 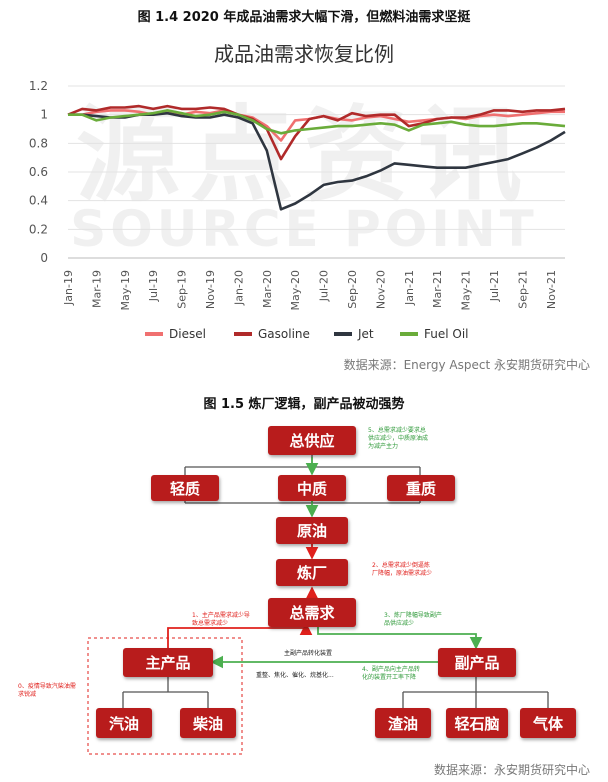 What do you see at coordinates (312, 612) in the screenshot?
I see `box-total-demand: 总需求` at bounding box center [312, 612].